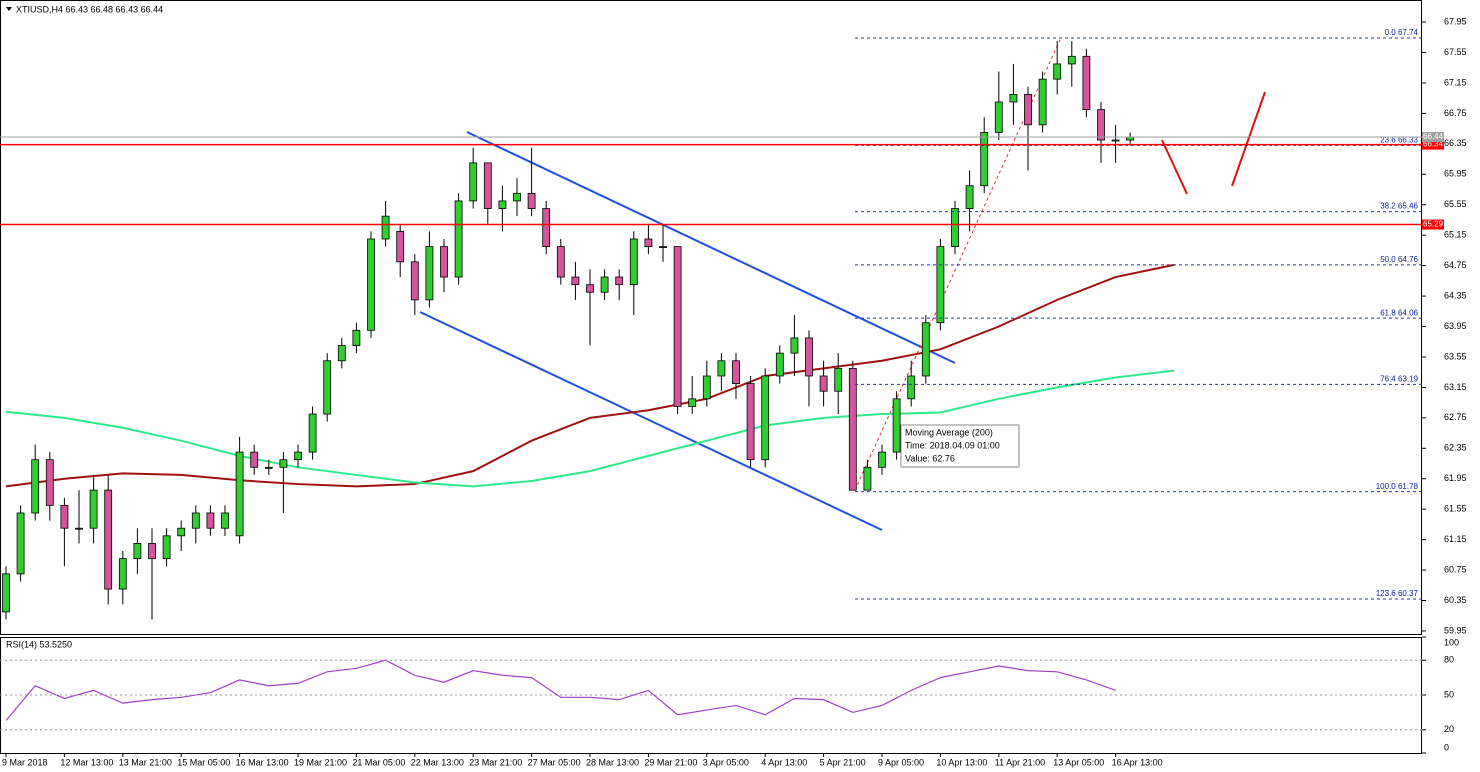 This screenshot has width=1480, height=772. I want to click on fib-label: 50.0 64.76, so click(1399, 259).